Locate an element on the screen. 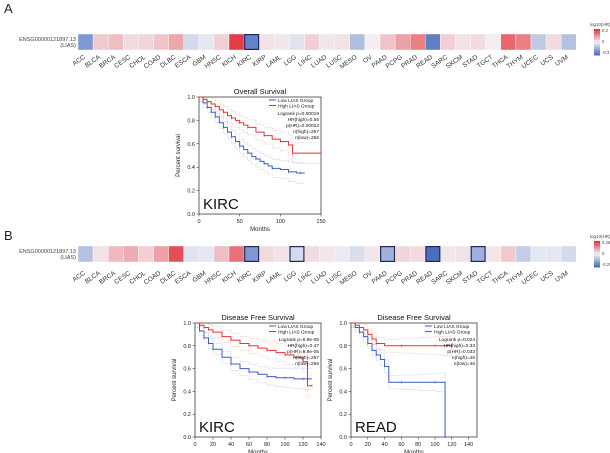  highlight-box-read is located at coordinates (433, 254).